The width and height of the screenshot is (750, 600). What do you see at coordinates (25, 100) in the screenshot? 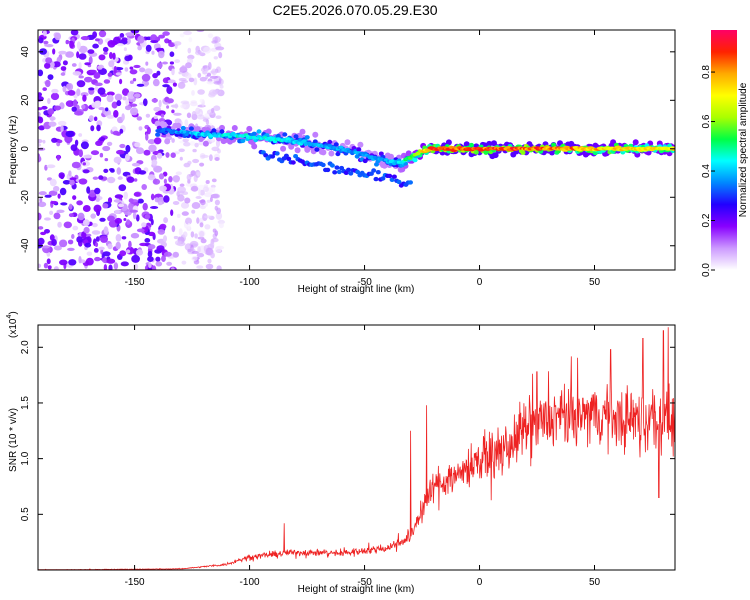
I see `y-tick-label: 20` at bounding box center [25, 100].